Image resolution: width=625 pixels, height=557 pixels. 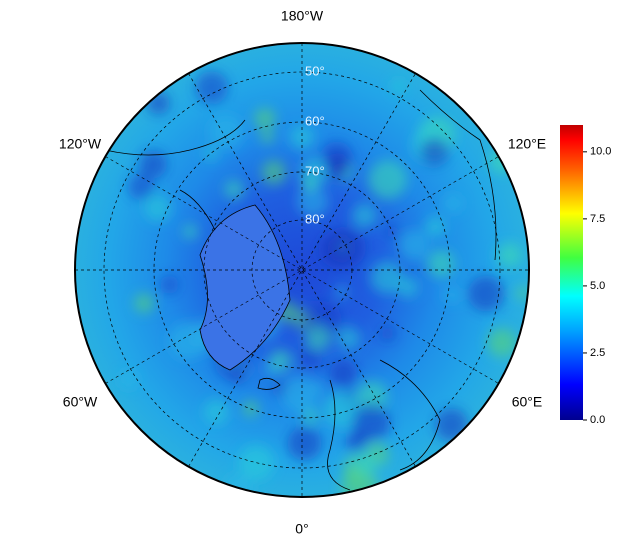 I want to click on colorbar-tick-label: 7.5, so click(x=597, y=219).